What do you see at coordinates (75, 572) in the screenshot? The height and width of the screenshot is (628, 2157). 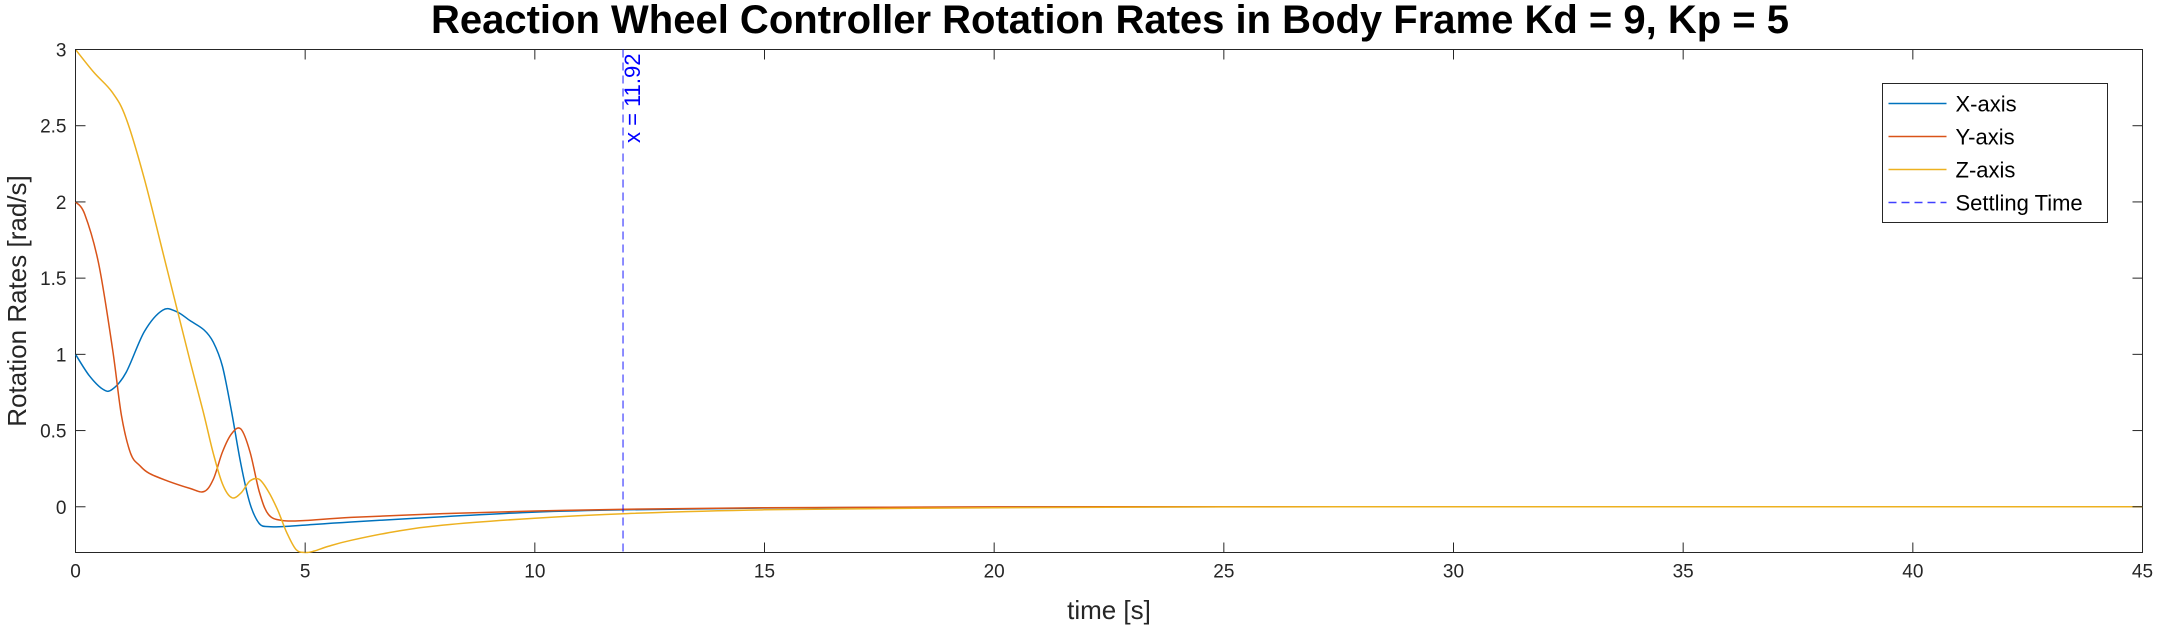 I see `x-tick-label: 0` at bounding box center [75, 572].